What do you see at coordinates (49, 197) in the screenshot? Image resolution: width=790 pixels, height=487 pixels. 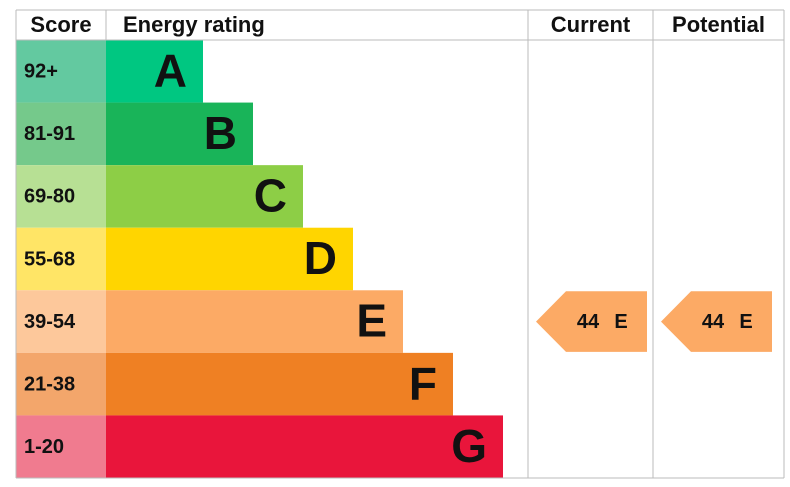 I see `score-label: 69-80` at bounding box center [49, 197].